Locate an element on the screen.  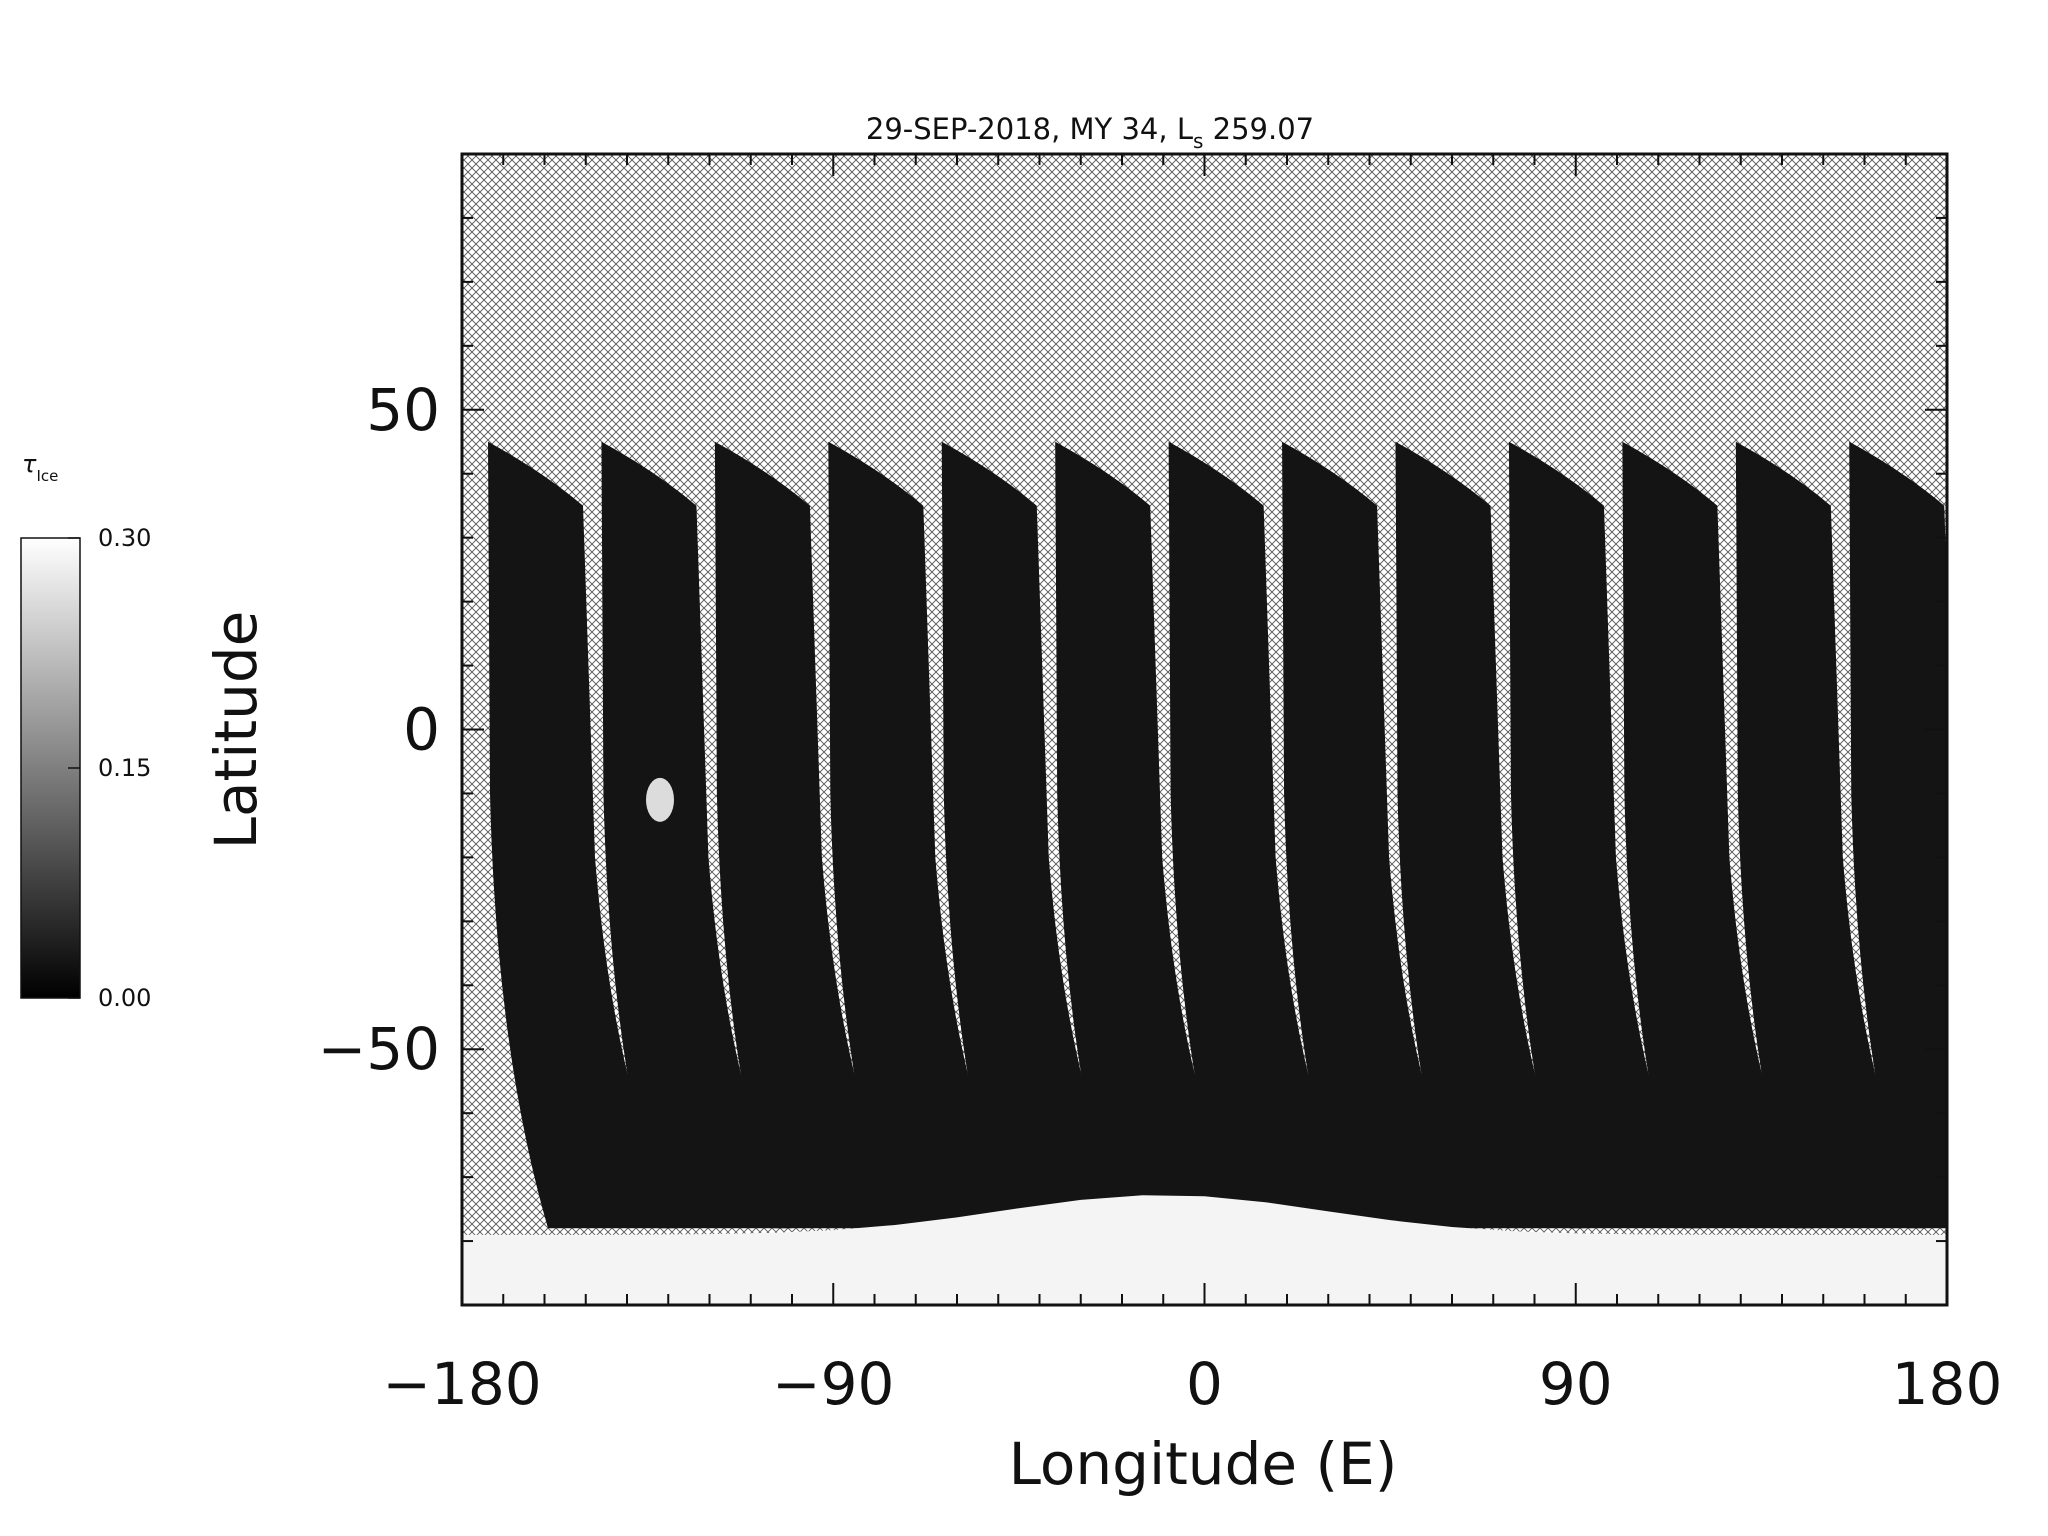
chart-title-suffix: 259.07 is located at coordinates (1258, 129).